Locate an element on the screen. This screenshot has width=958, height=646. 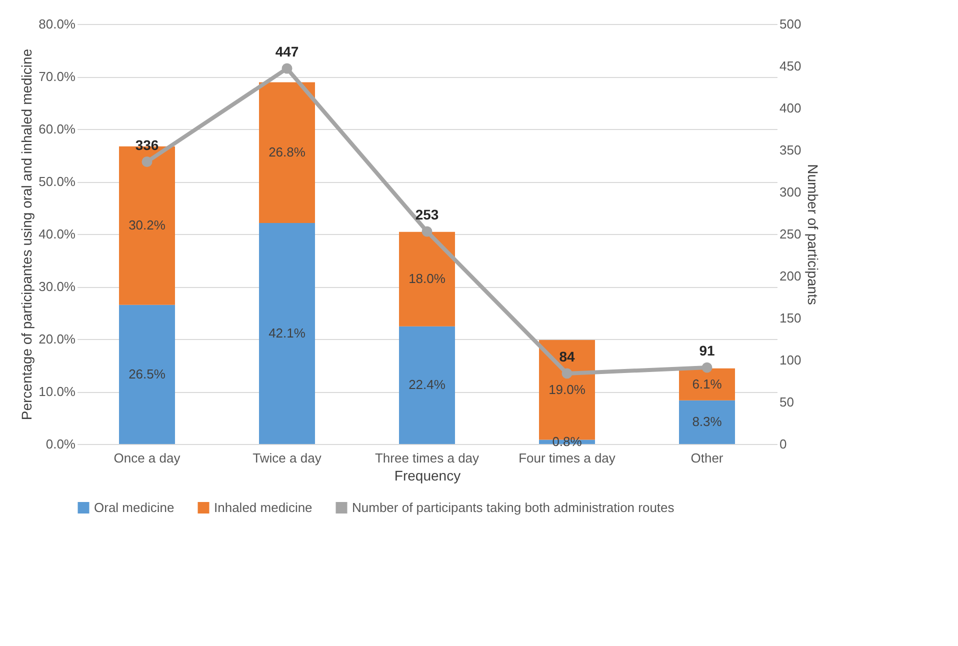
y-tick-label: 0.0% is located at coordinates (61, 444).